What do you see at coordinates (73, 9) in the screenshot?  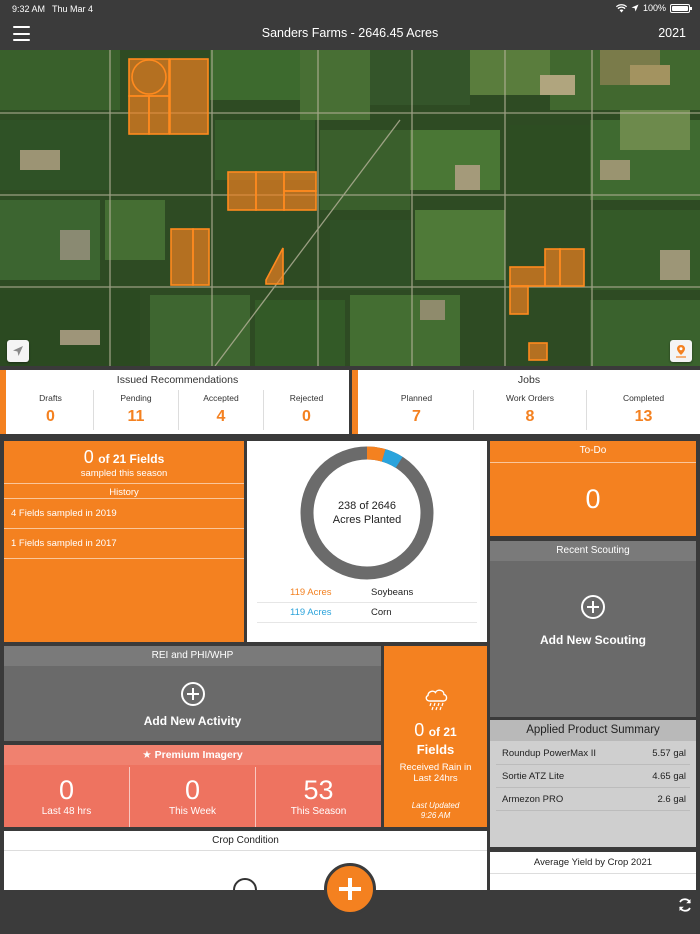 I see `status-date: Thu Mar 4` at bounding box center [73, 9].